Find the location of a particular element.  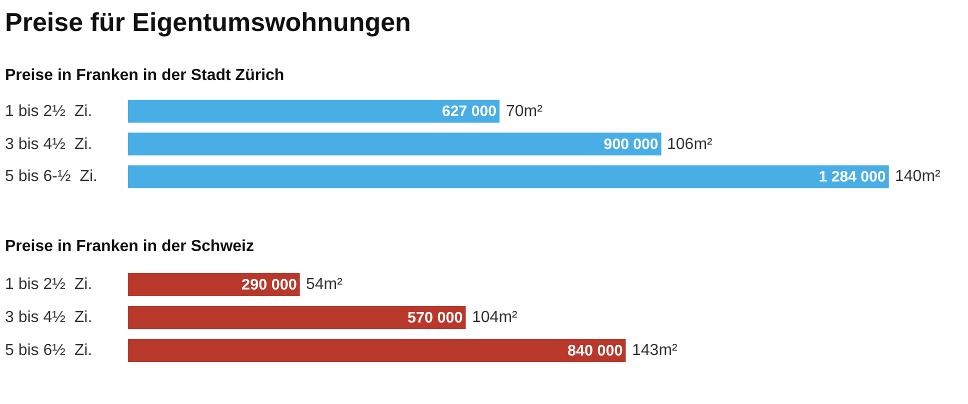

y-tick-label: 5 bis 6-½ Zi. is located at coordinates (51, 176).